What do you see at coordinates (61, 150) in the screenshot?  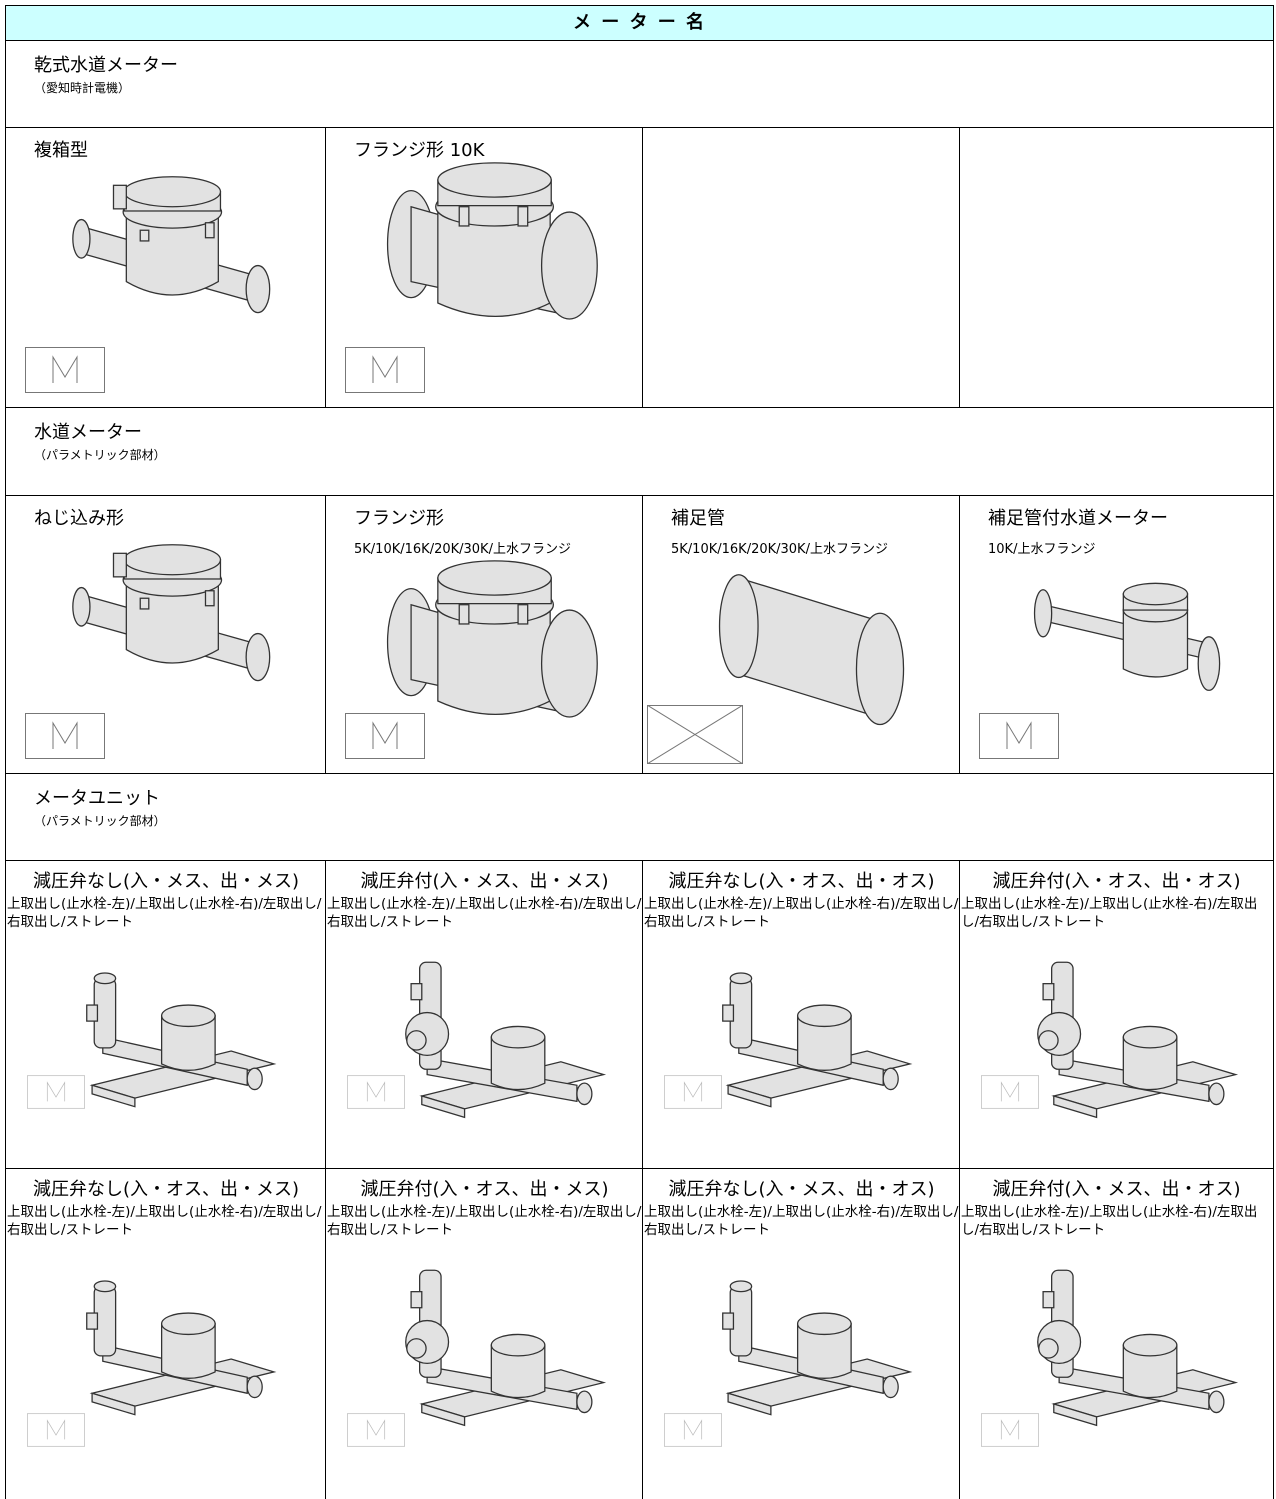 I see `cell-title: 複箱型` at bounding box center [61, 150].